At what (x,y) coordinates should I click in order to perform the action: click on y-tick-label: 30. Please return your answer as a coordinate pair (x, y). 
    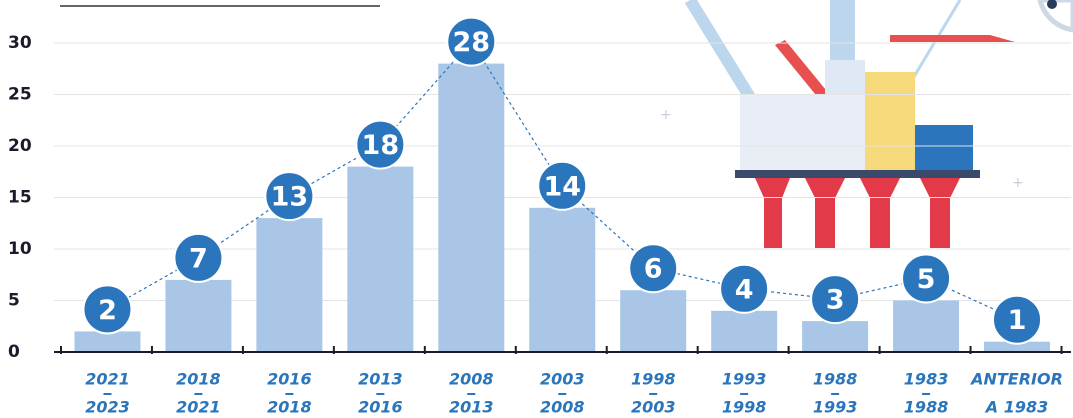
    Looking at the image, I should click on (20, 43).